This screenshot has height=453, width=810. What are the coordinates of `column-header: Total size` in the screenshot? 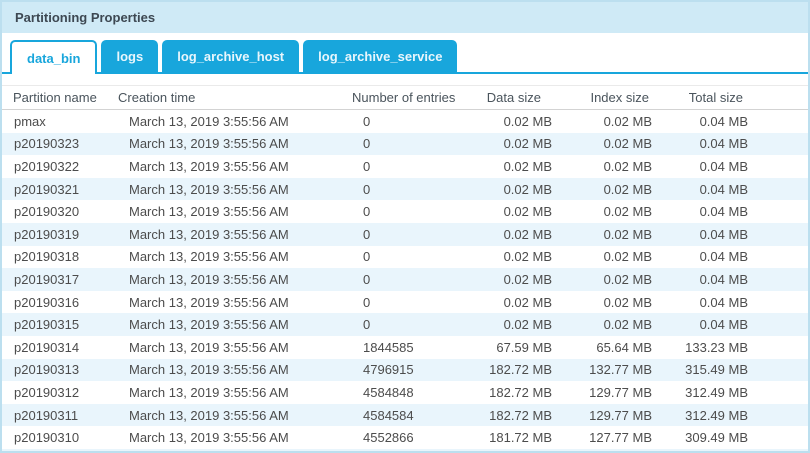 It's located at (702, 97).